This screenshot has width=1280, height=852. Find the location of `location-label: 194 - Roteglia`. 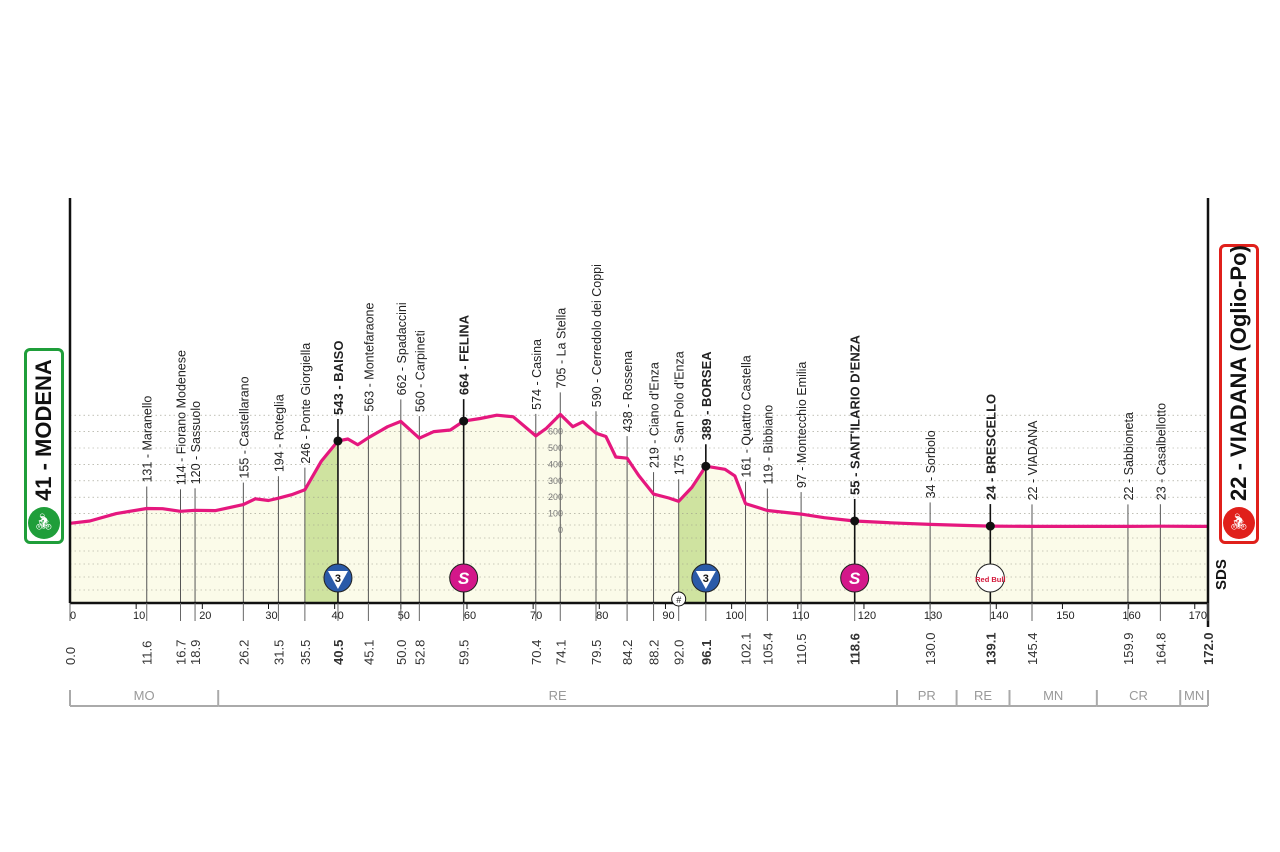

location-label: 194 - Roteglia is located at coordinates (279, 433).